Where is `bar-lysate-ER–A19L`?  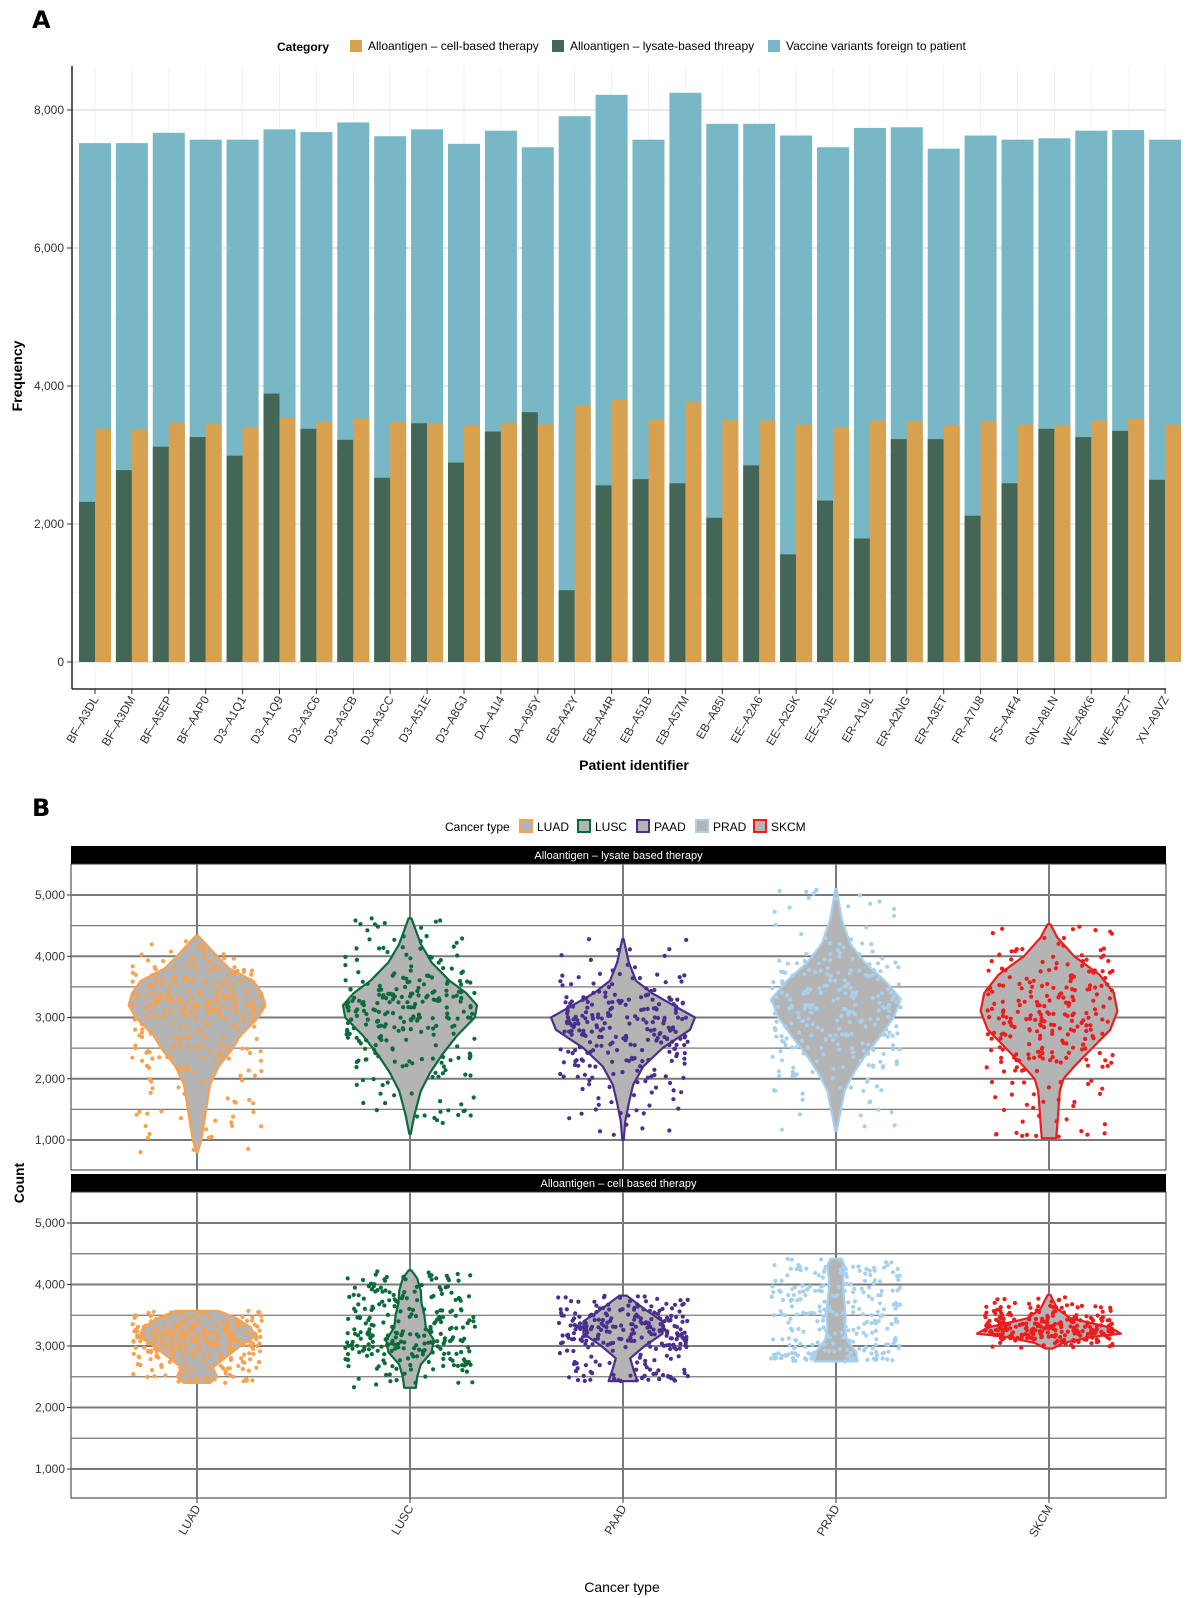
bar-lysate-ER–A19L is located at coordinates (861, 600).